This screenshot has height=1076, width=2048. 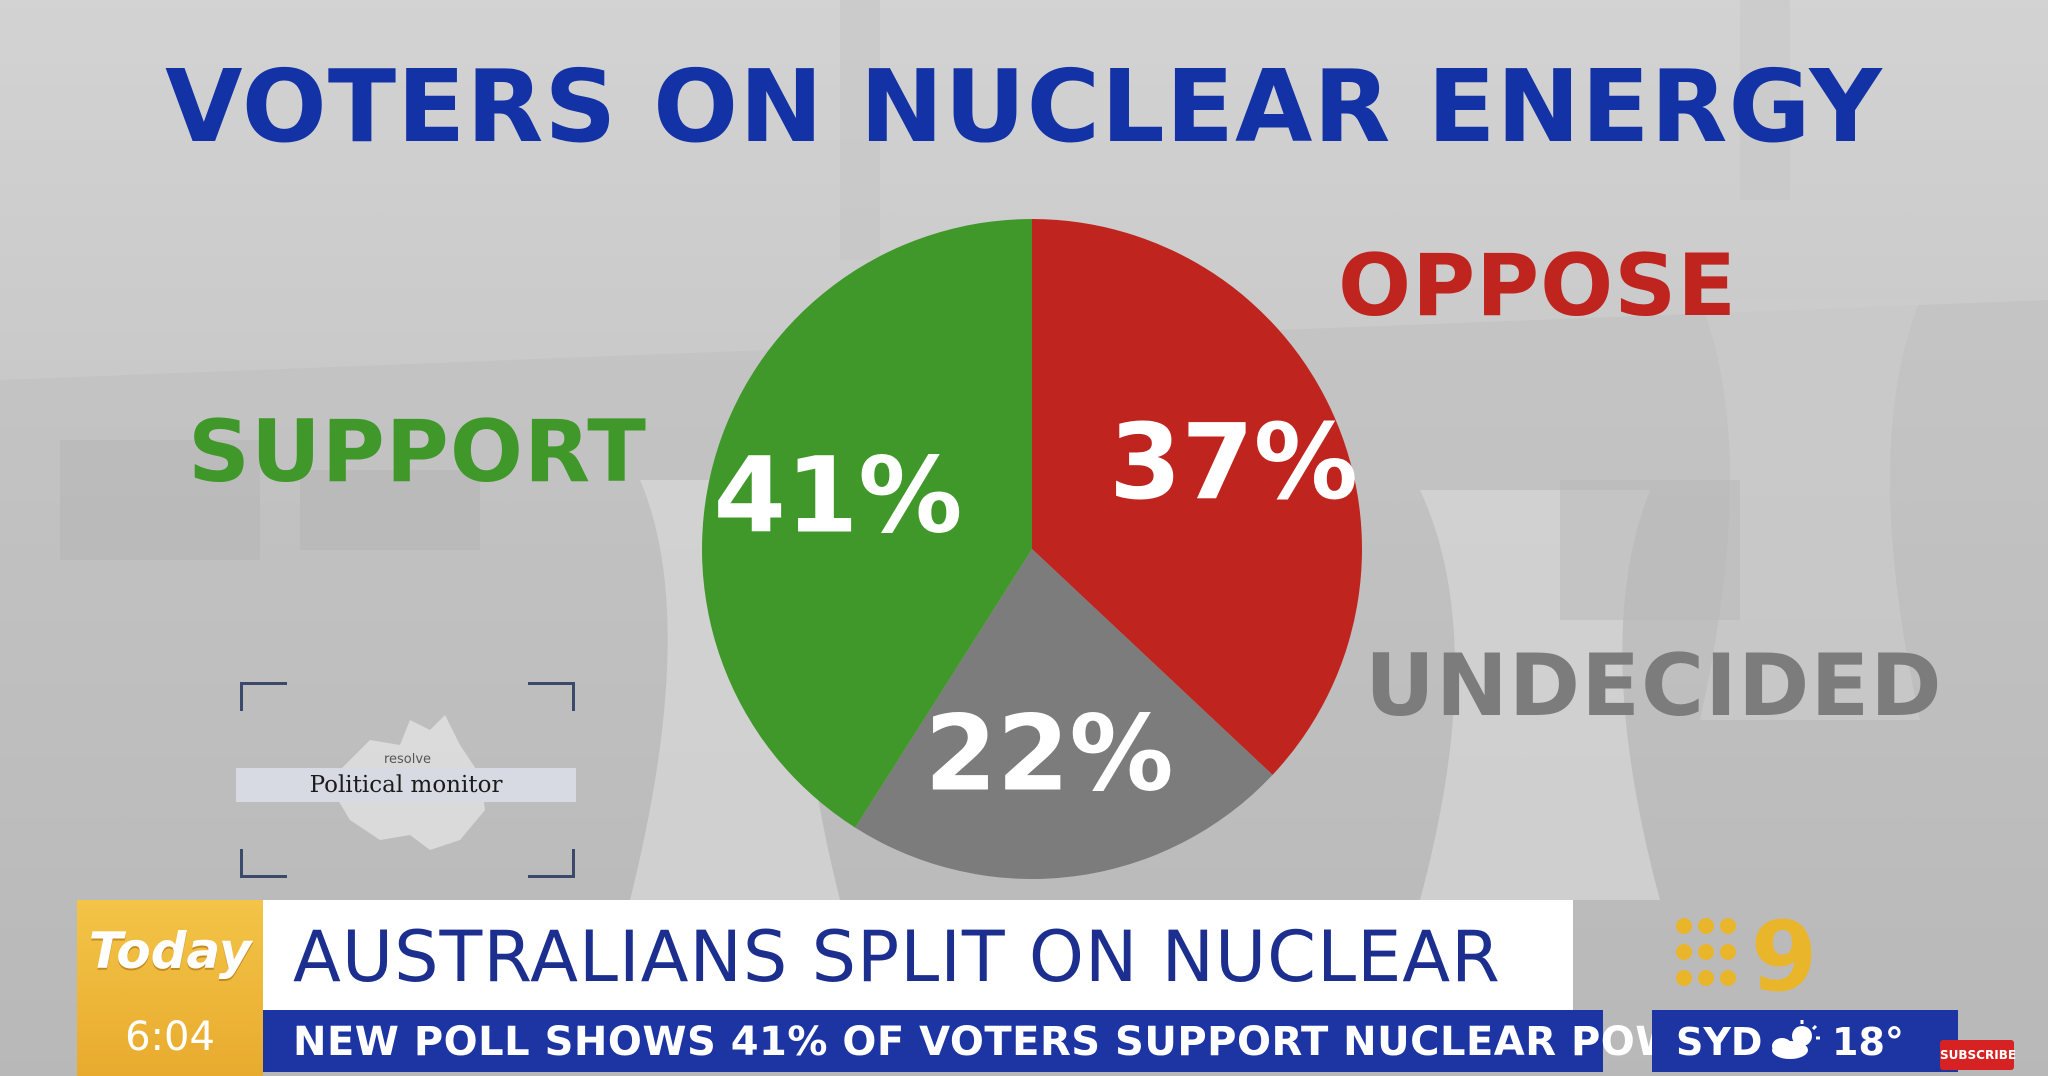 What do you see at coordinates (1024, 106) in the screenshot?
I see `chart-title: VOTERS ON NUCLEAR ENERGY` at bounding box center [1024, 106].